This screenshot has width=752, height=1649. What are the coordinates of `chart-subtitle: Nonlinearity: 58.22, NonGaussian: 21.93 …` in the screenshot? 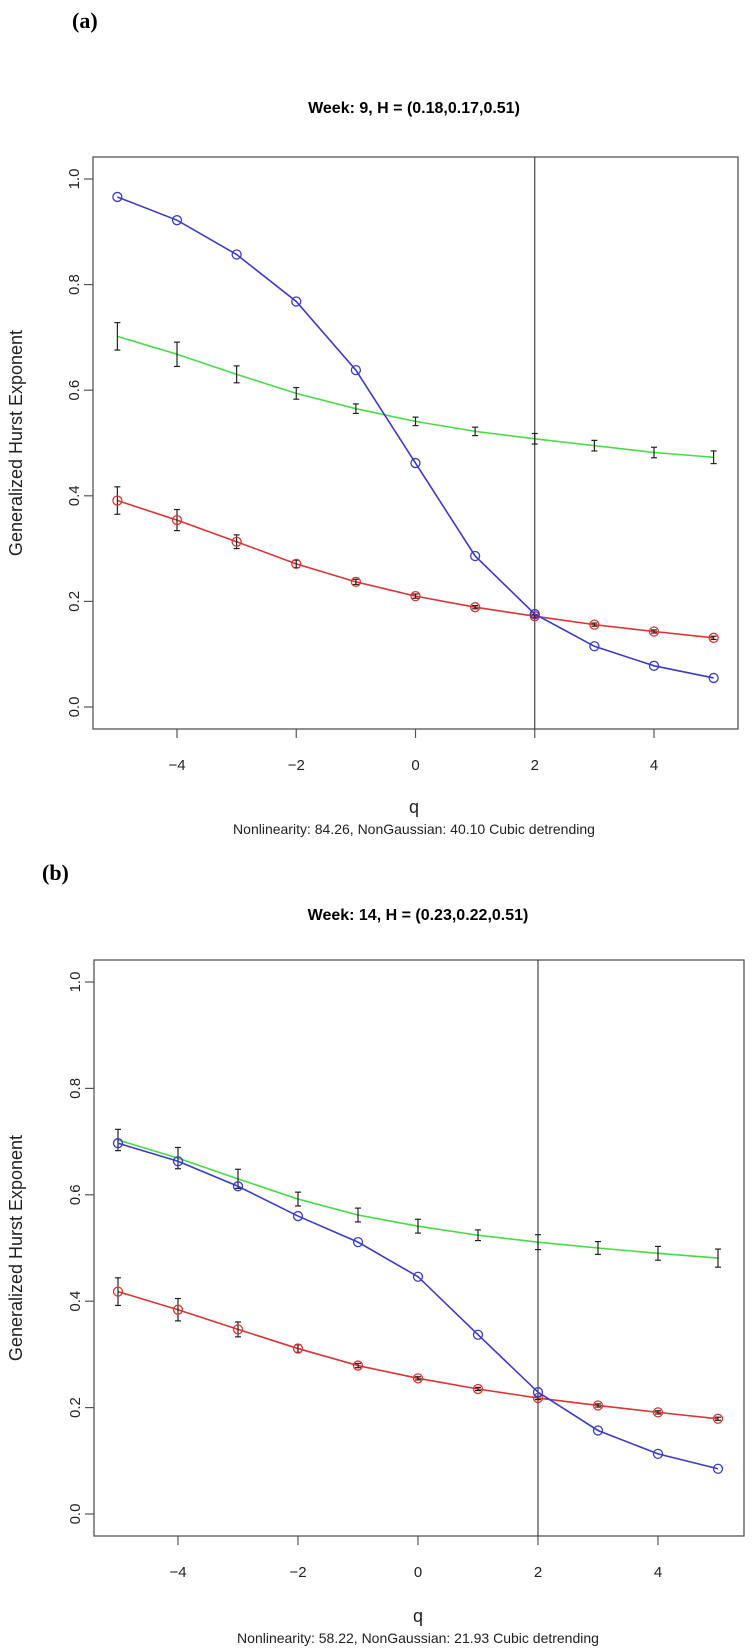 It's located at (418, 1638).